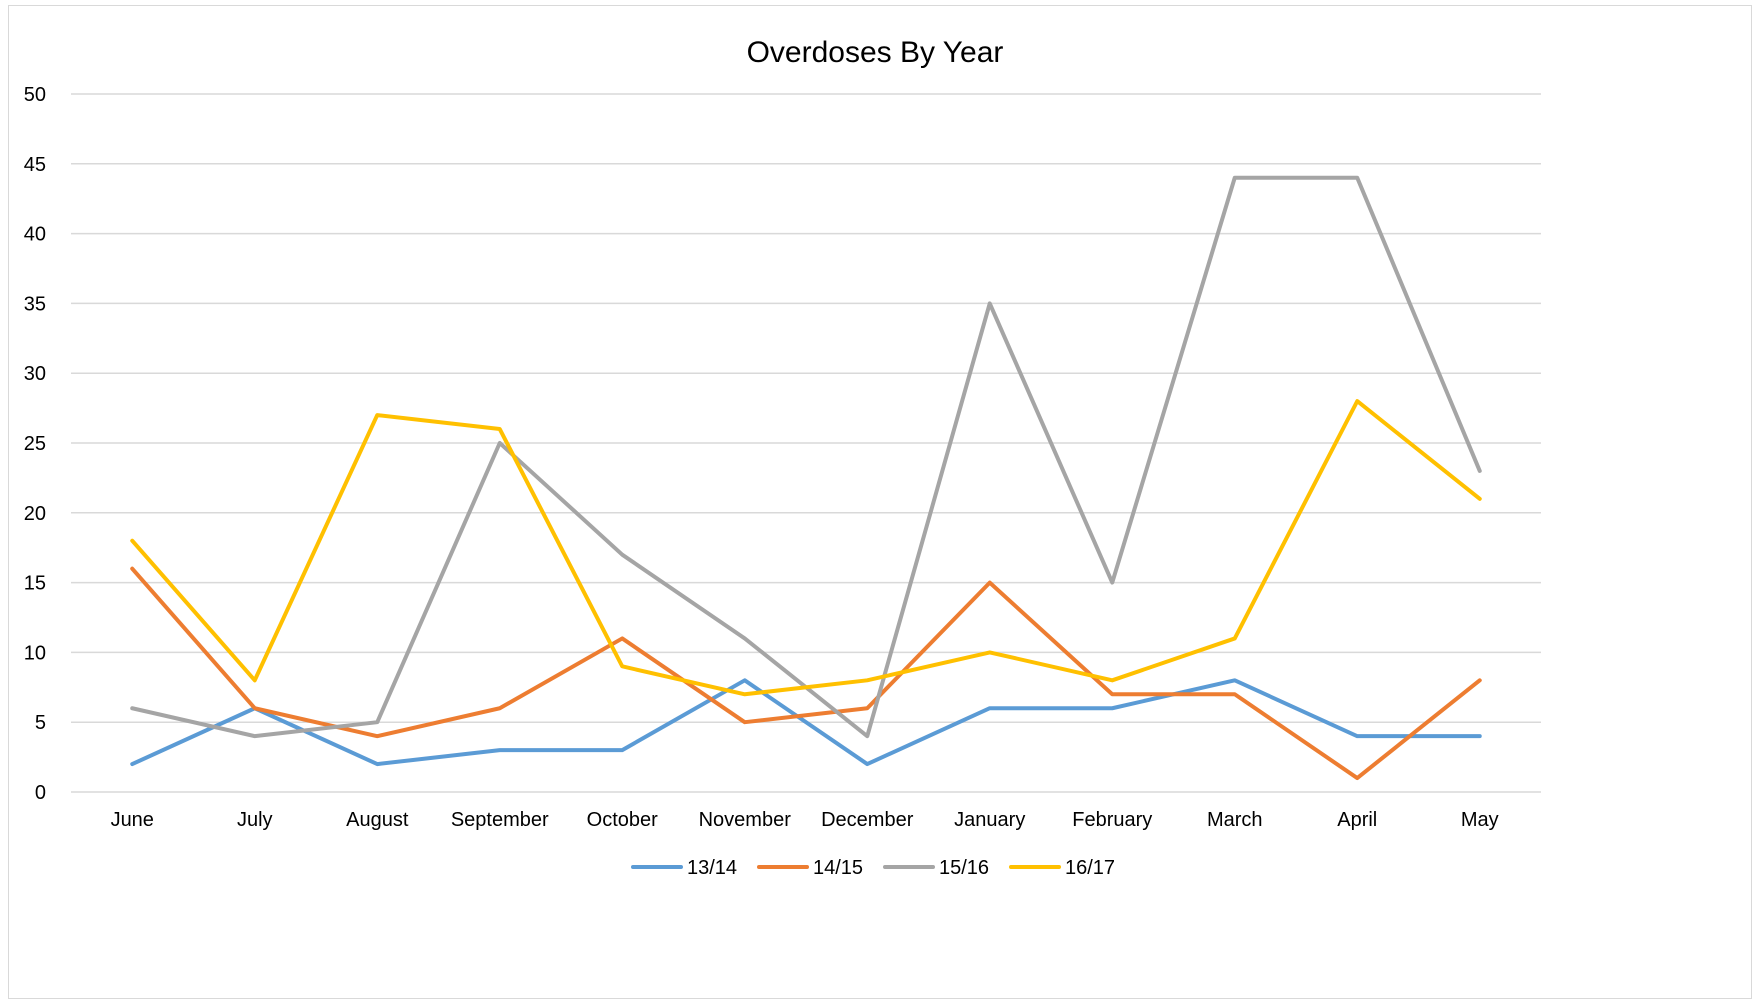 This screenshot has height=1004, width=1758. What do you see at coordinates (35, 514) in the screenshot?
I see `y-tick-label: 20` at bounding box center [35, 514].